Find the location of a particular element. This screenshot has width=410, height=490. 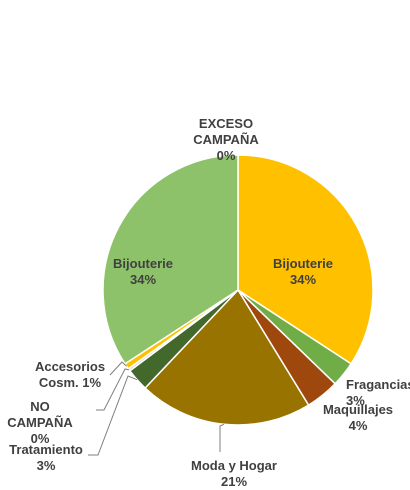

slice-label-line: Accesorios is located at coordinates (70, 366).